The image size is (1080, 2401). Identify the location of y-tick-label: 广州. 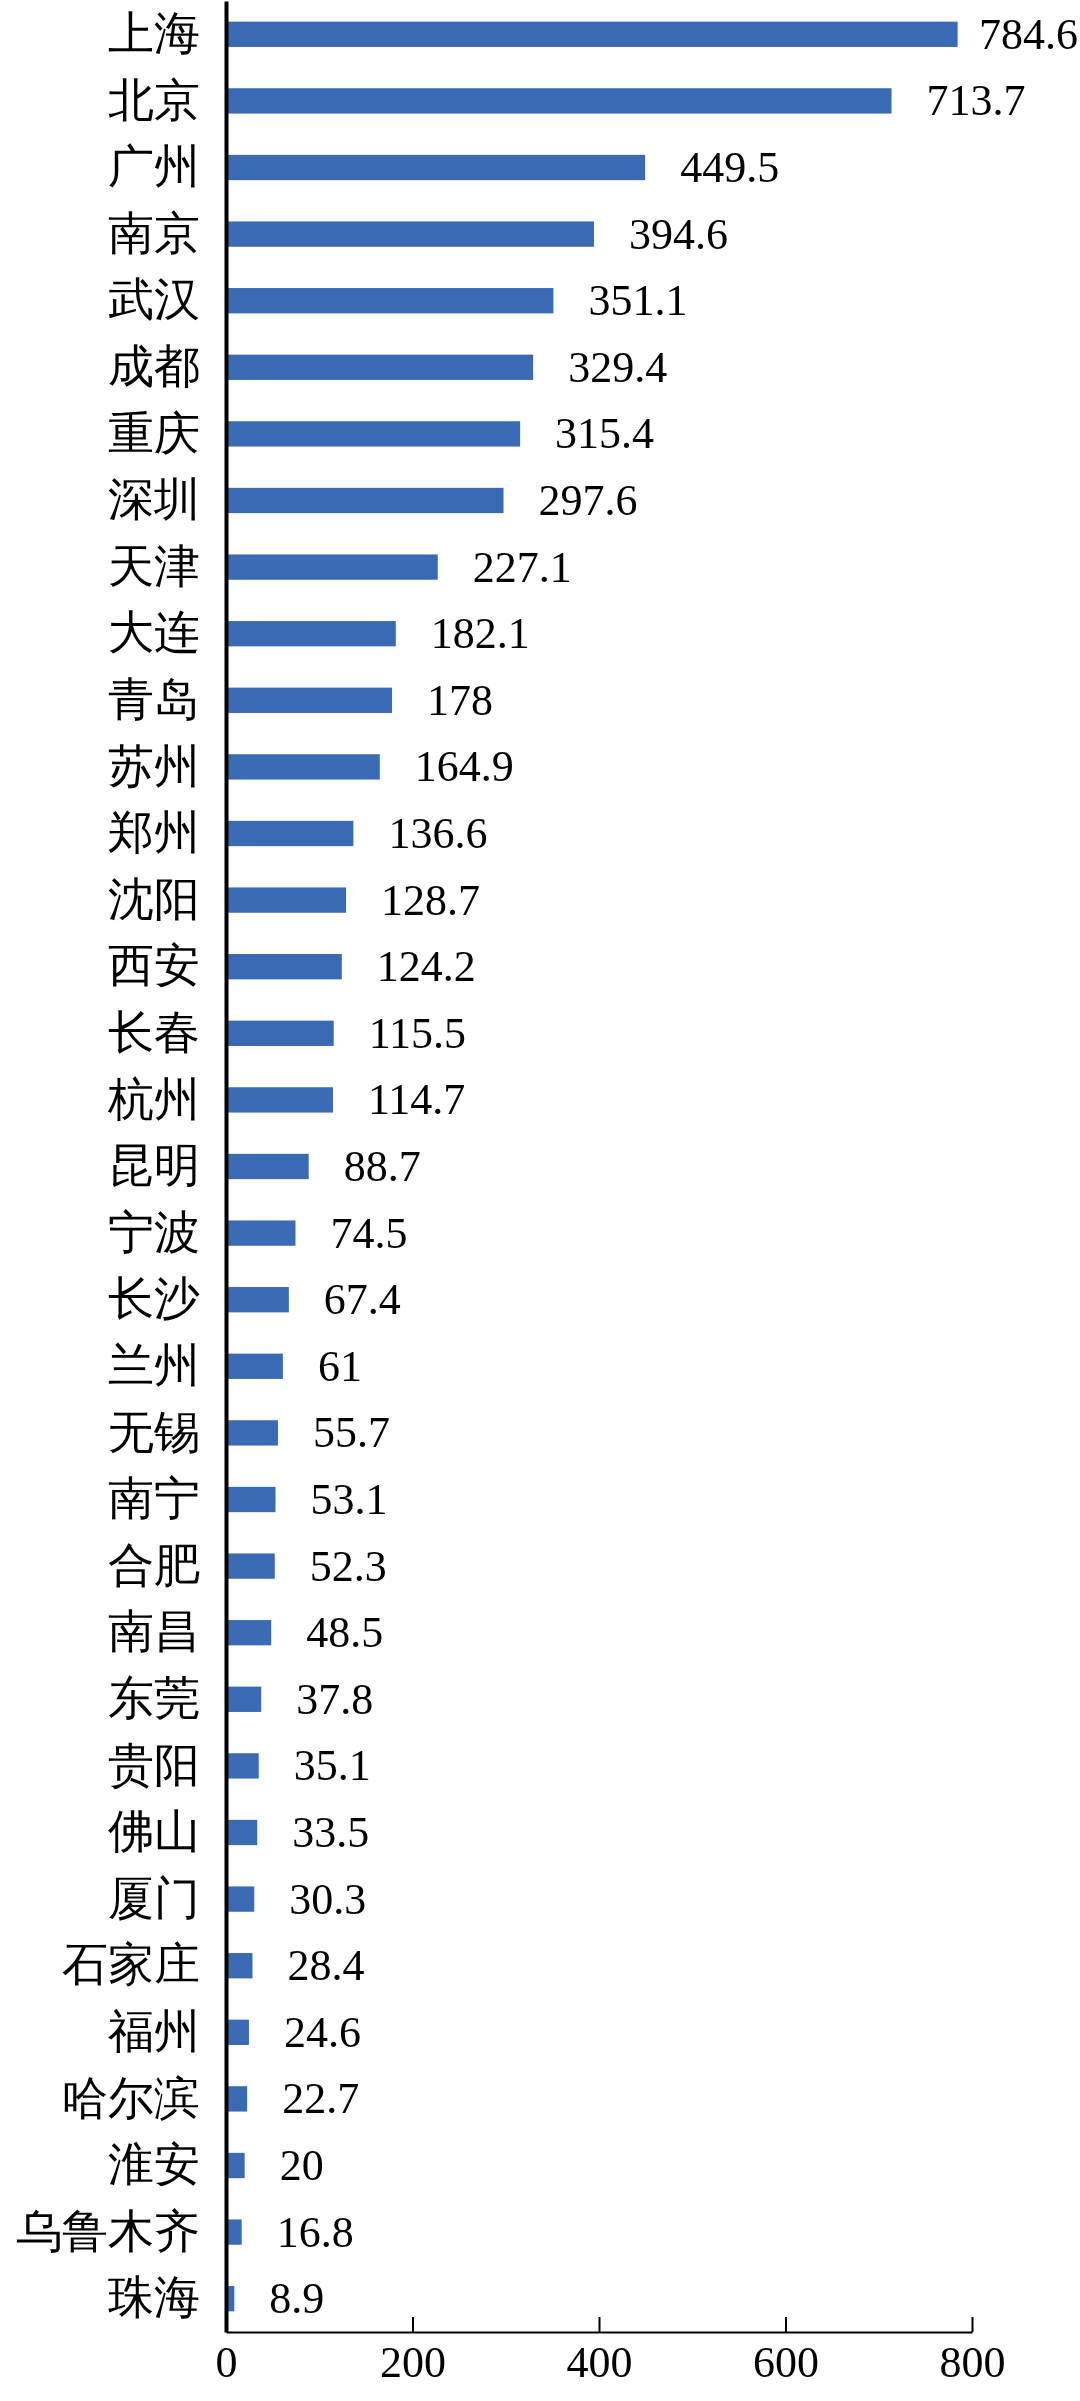
(154, 167).